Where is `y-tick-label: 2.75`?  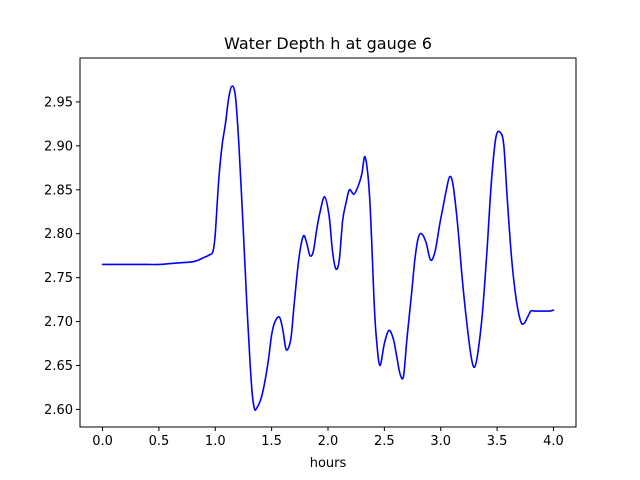
y-tick-label: 2.75 is located at coordinates (58, 278).